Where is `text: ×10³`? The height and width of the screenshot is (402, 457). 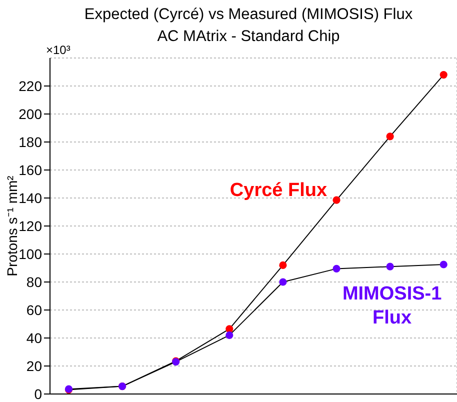
text: ×10³ is located at coordinates (58, 50).